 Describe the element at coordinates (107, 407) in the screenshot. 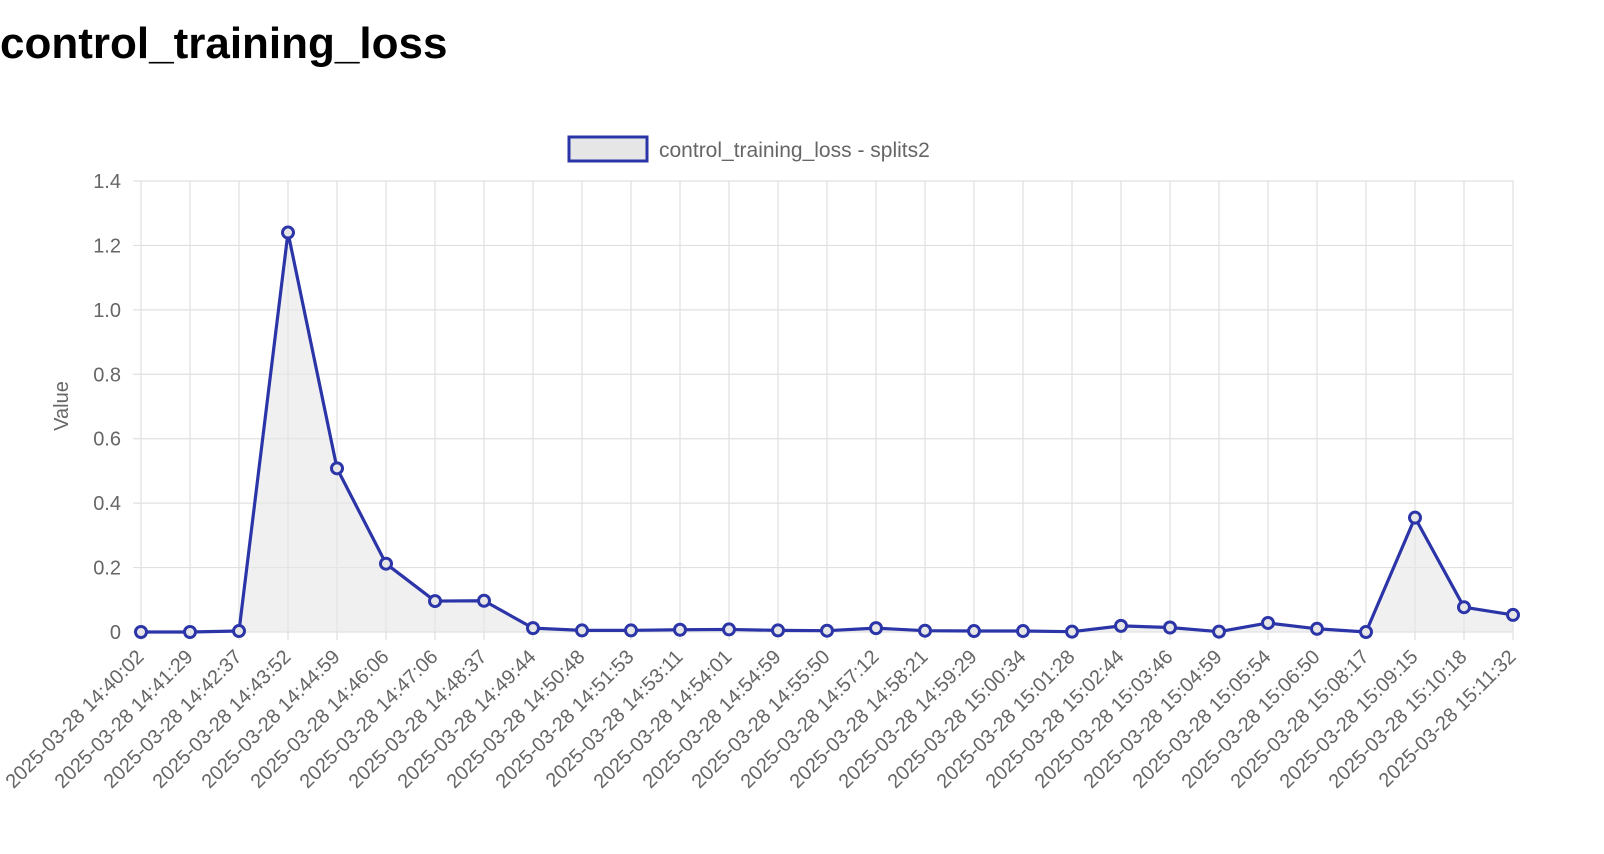

I see `y-axis-ticks: 0 0.2 0.4 0.6 0.8 1.0 1.2 1.4` at that location.